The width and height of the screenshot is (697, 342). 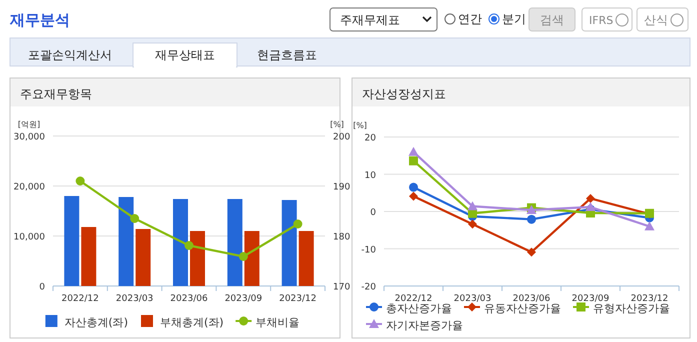 I want to click on text: 재무상태표, so click(x=185, y=55).